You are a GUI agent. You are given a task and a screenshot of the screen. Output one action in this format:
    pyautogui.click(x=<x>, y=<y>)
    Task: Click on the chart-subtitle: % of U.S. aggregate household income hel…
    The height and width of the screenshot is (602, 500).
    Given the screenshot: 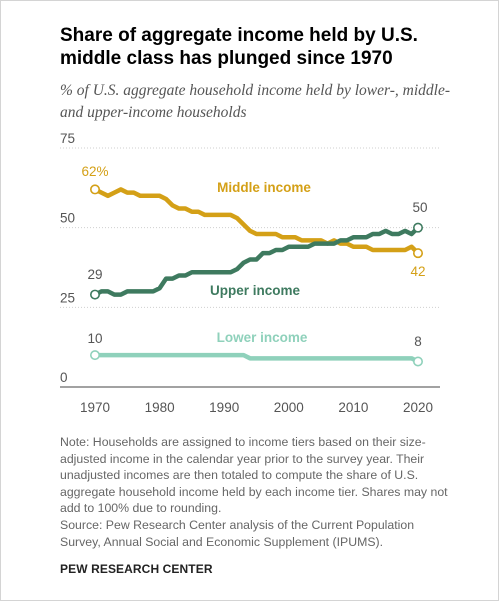 What is the action you would take?
    pyautogui.click(x=255, y=101)
    